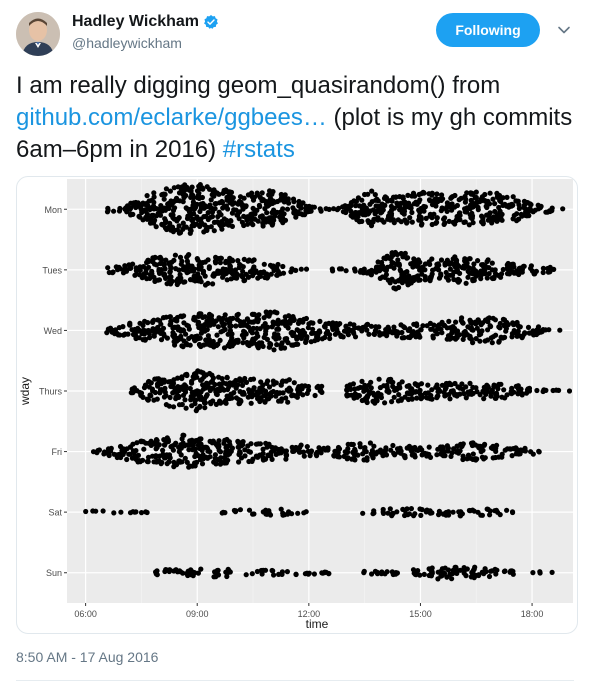  Describe the element at coordinates (127, 43) in the screenshot. I see `author-handle: @hadleywickham` at that location.